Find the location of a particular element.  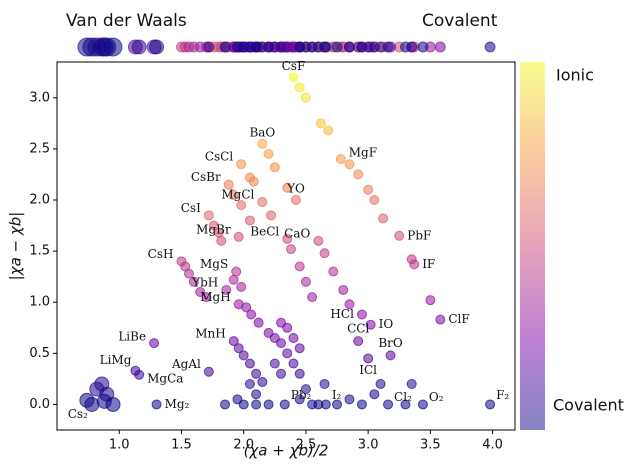

x-tick-label: 3.0 is located at coordinates (368, 445).